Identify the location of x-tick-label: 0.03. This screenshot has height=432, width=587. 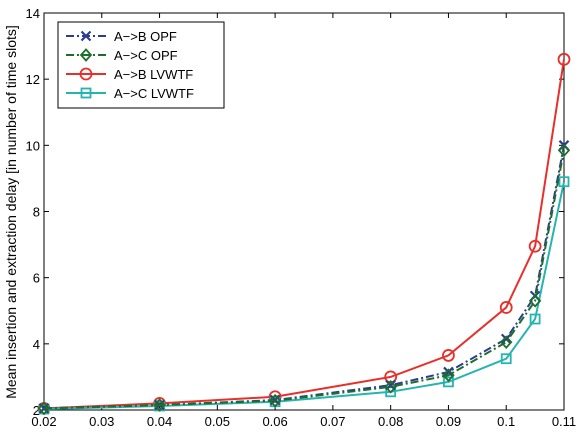
(101, 421).